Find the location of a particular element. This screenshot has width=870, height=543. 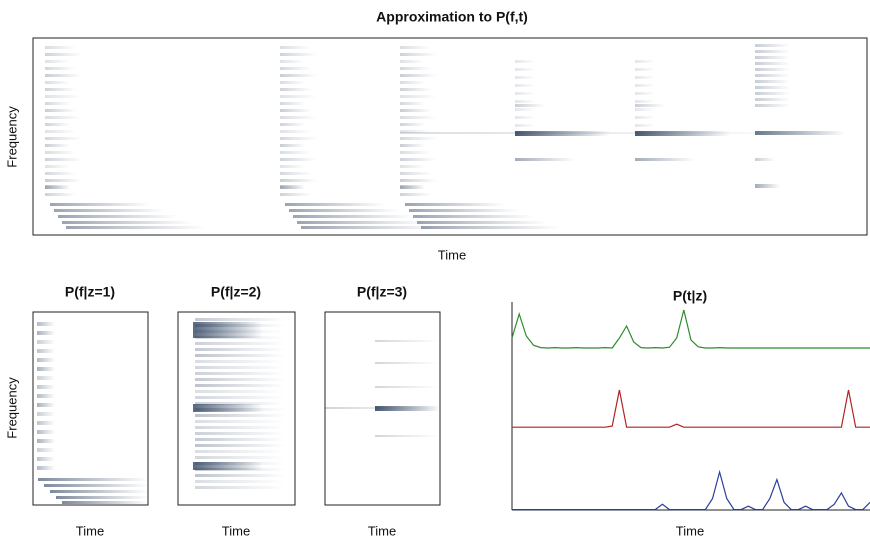

panel-title: P(f|z=1) is located at coordinates (90, 292).